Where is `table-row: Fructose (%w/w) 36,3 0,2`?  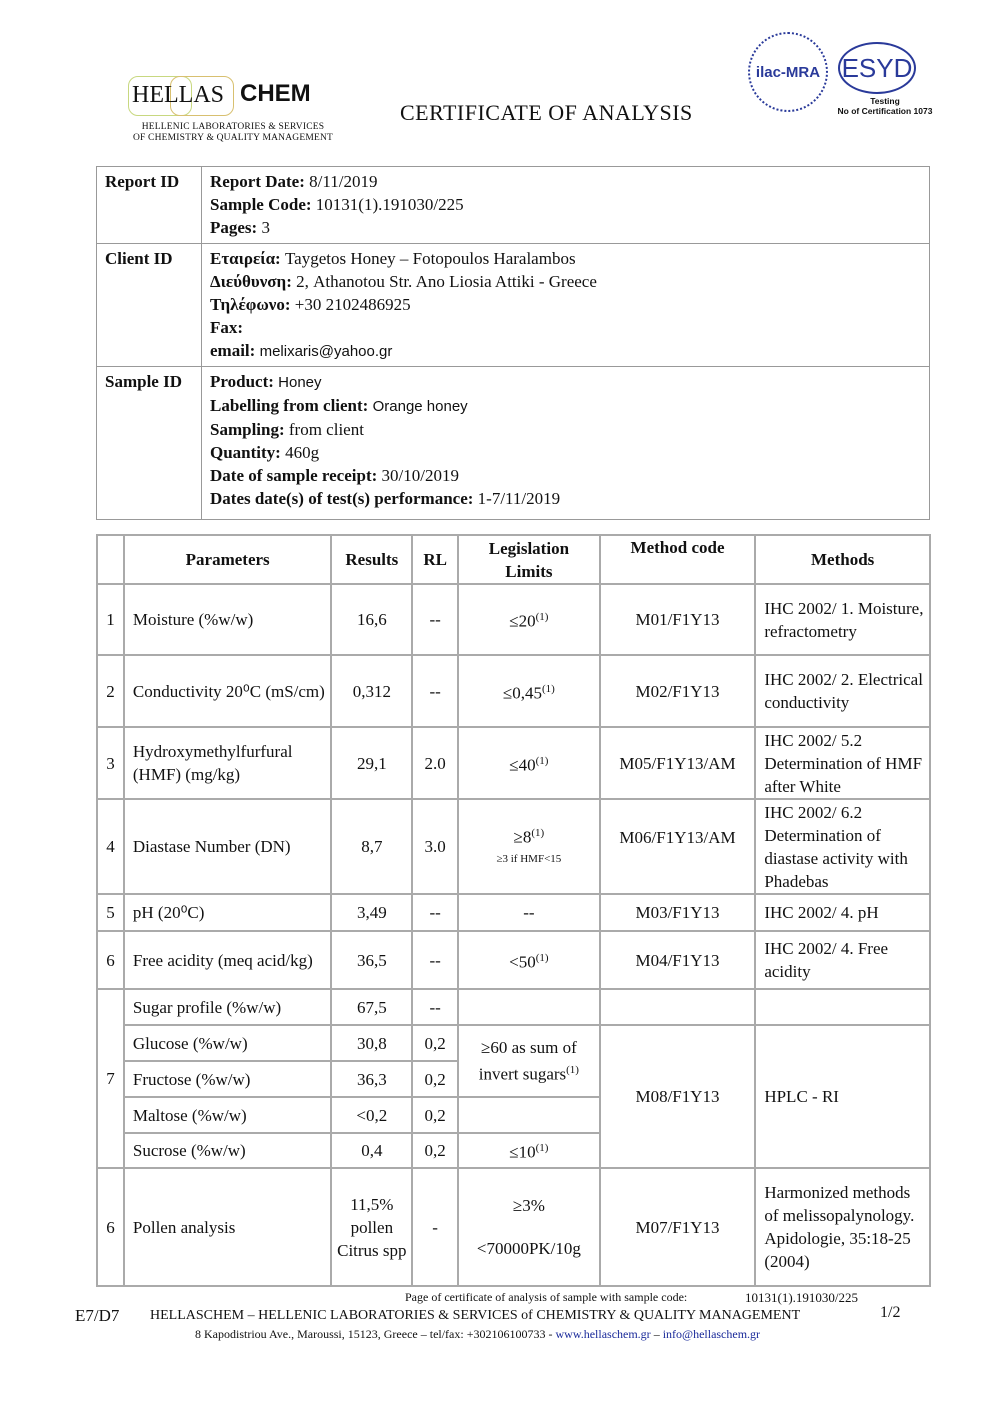 table-row: Fructose (%w/w) 36,3 0,2 is located at coordinates (513, 1079).